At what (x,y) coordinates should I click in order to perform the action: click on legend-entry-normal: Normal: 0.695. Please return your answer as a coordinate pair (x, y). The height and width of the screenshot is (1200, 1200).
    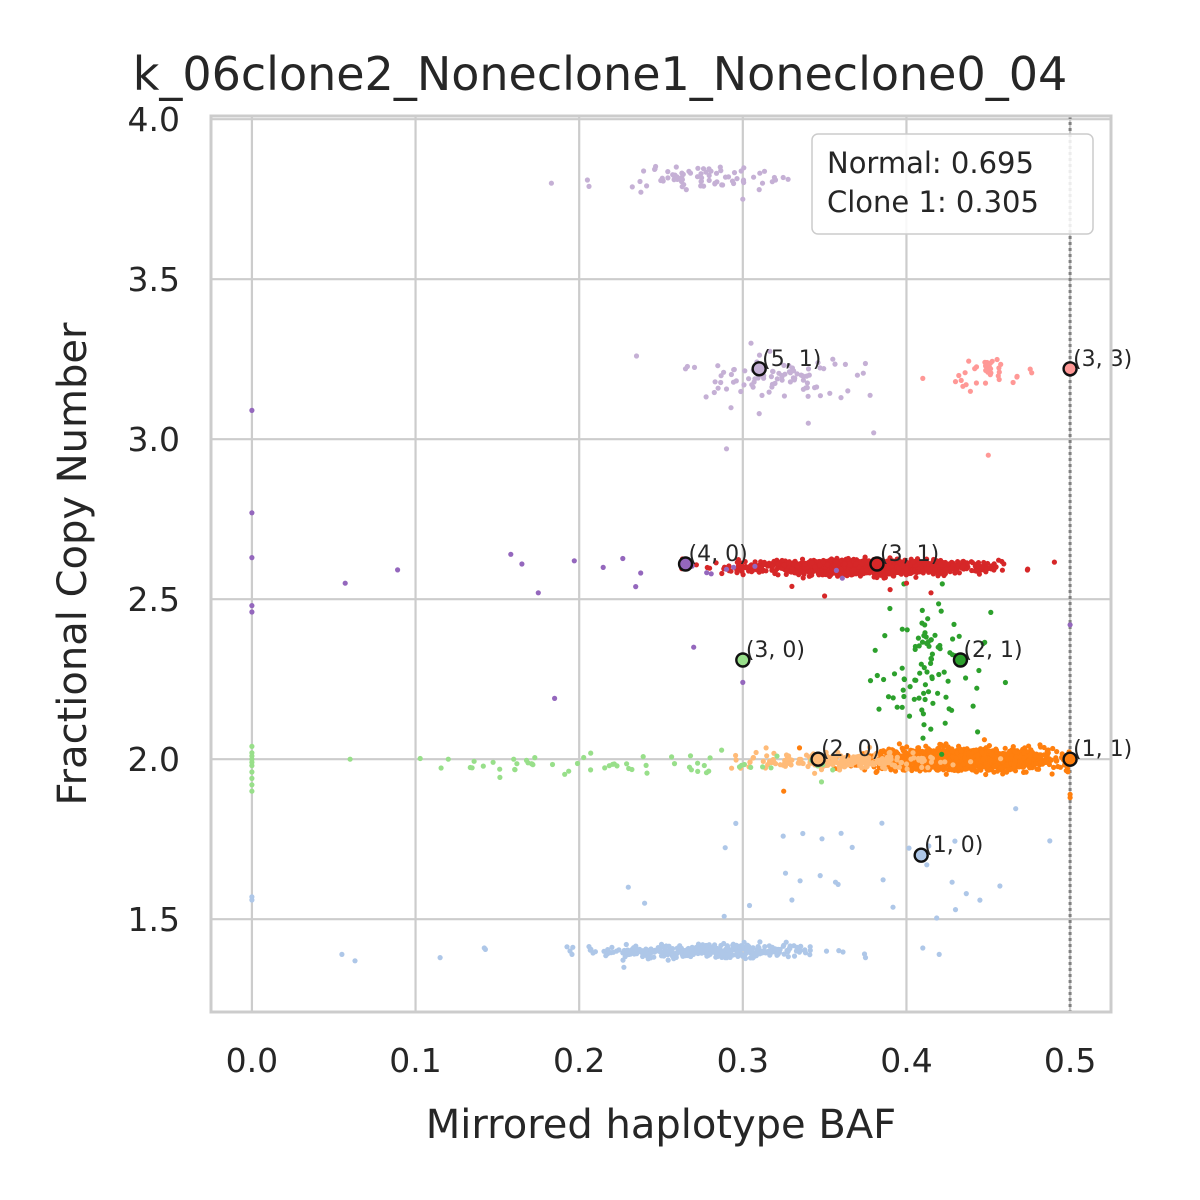
    Looking at the image, I should click on (930, 163).